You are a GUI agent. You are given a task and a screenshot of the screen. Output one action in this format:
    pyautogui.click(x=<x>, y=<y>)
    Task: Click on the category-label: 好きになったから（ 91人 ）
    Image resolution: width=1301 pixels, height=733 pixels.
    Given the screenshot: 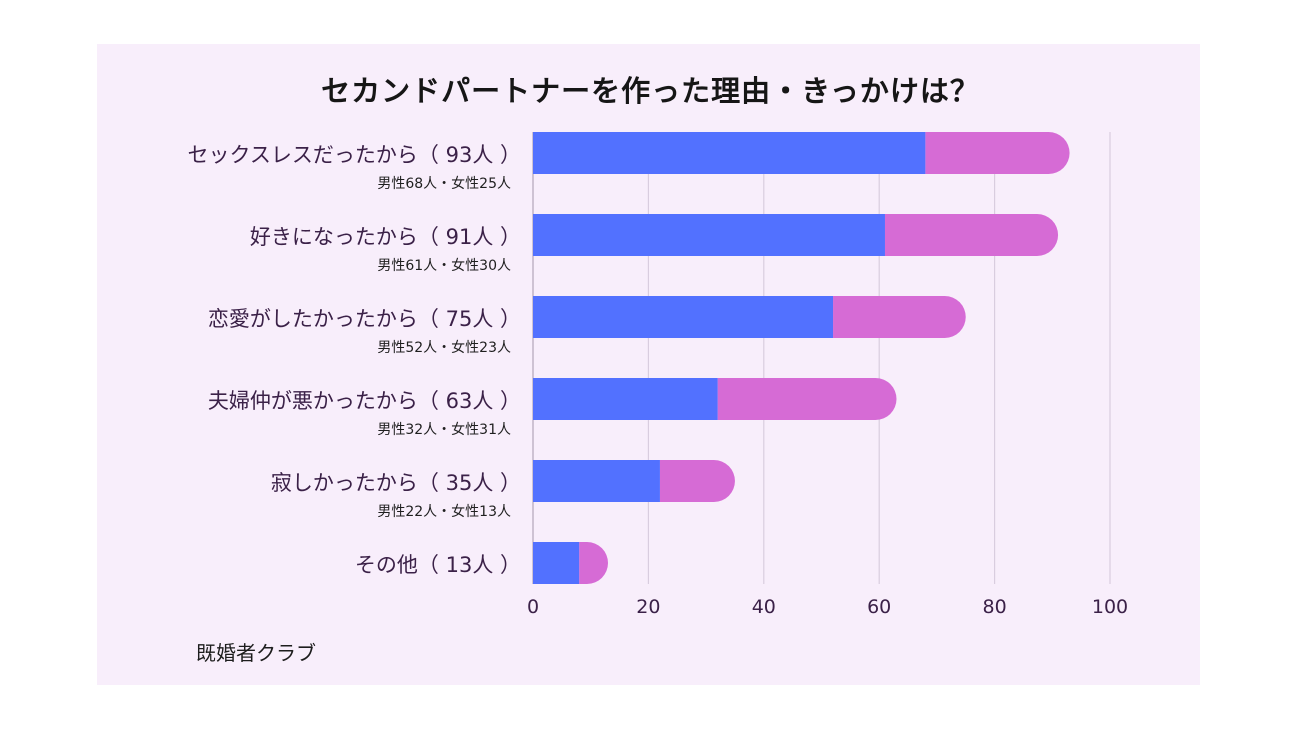 What is the action you would take?
    pyautogui.click(x=385, y=237)
    